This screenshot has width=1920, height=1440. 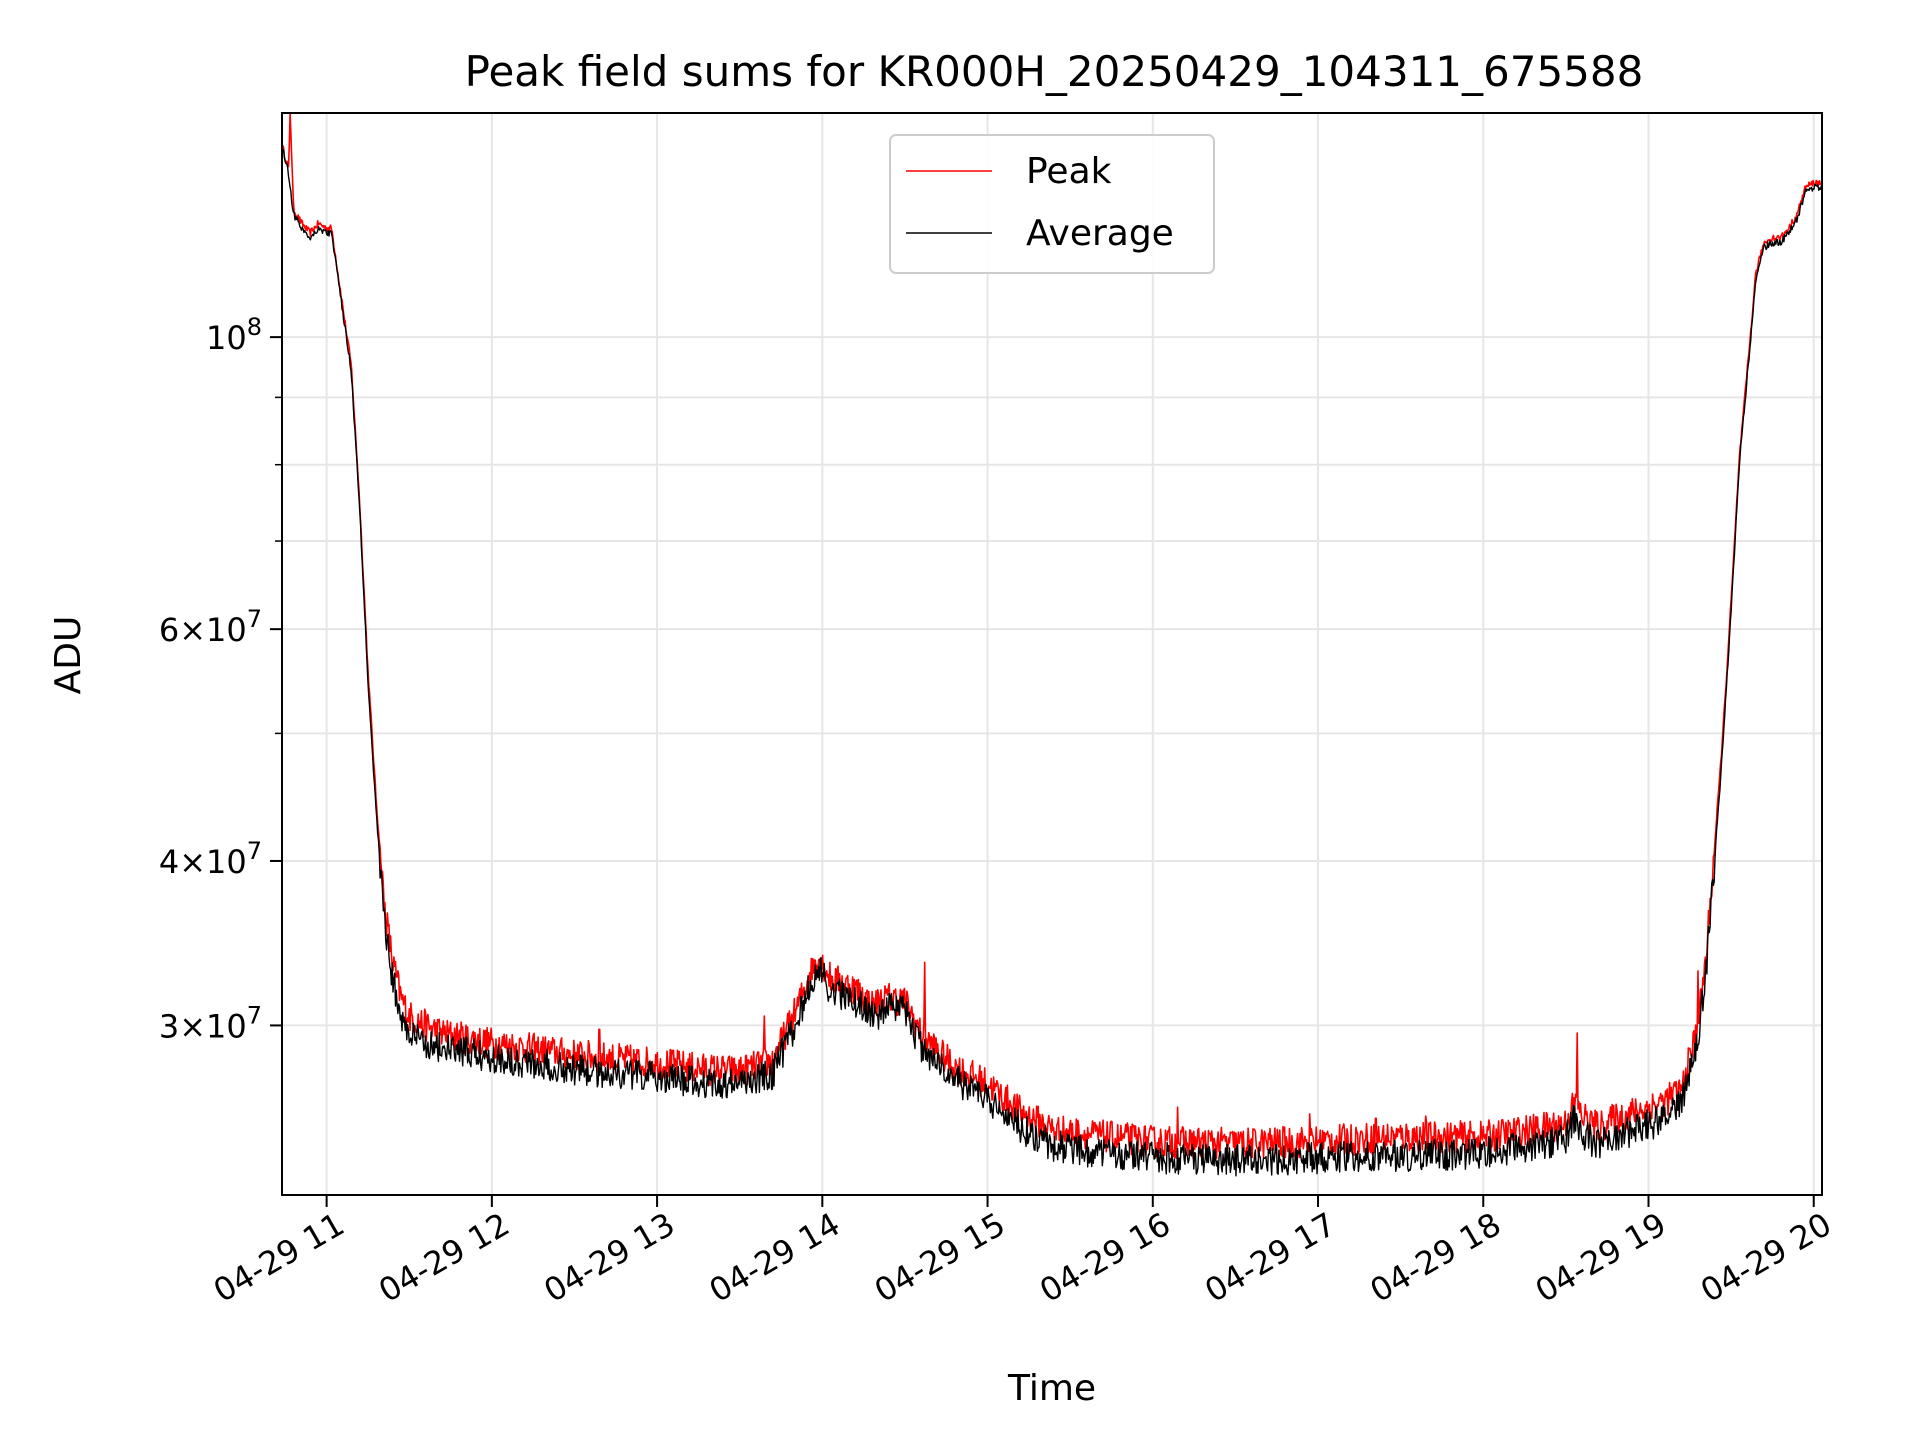 What do you see at coordinates (1069, 171) in the screenshot?
I see `legend-label-peak: Peak` at bounding box center [1069, 171].